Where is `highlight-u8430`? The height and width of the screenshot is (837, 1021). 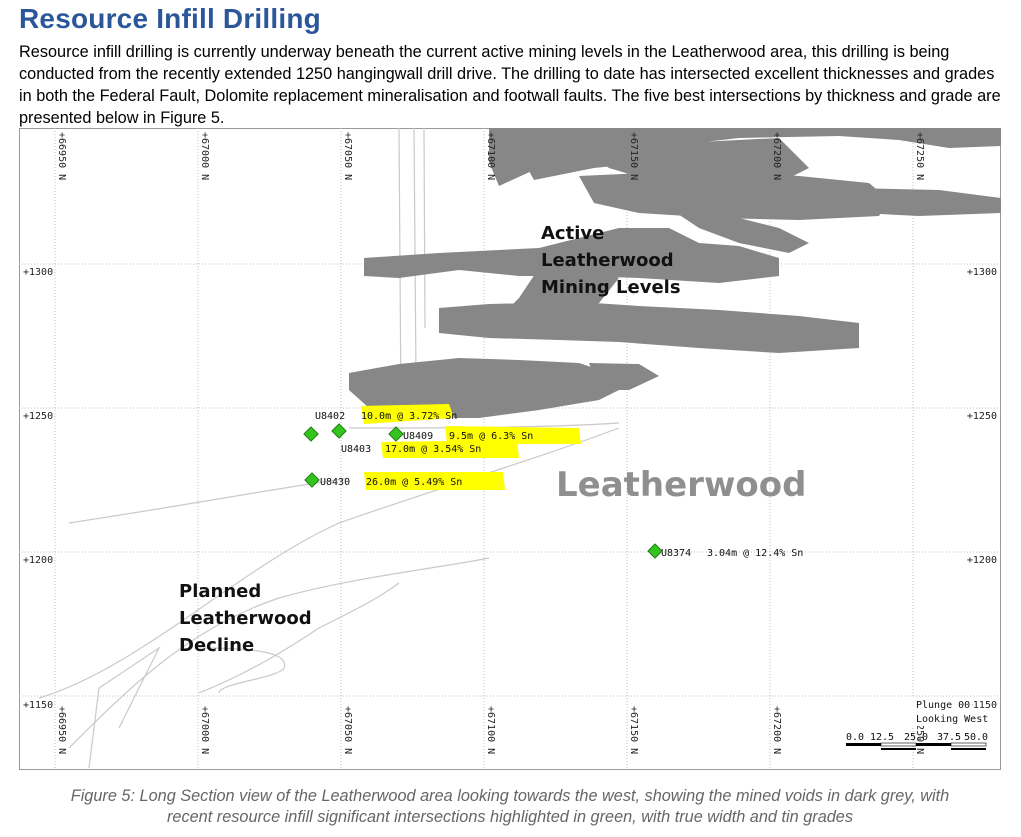
highlight-u8430 is located at coordinates (434, 481).